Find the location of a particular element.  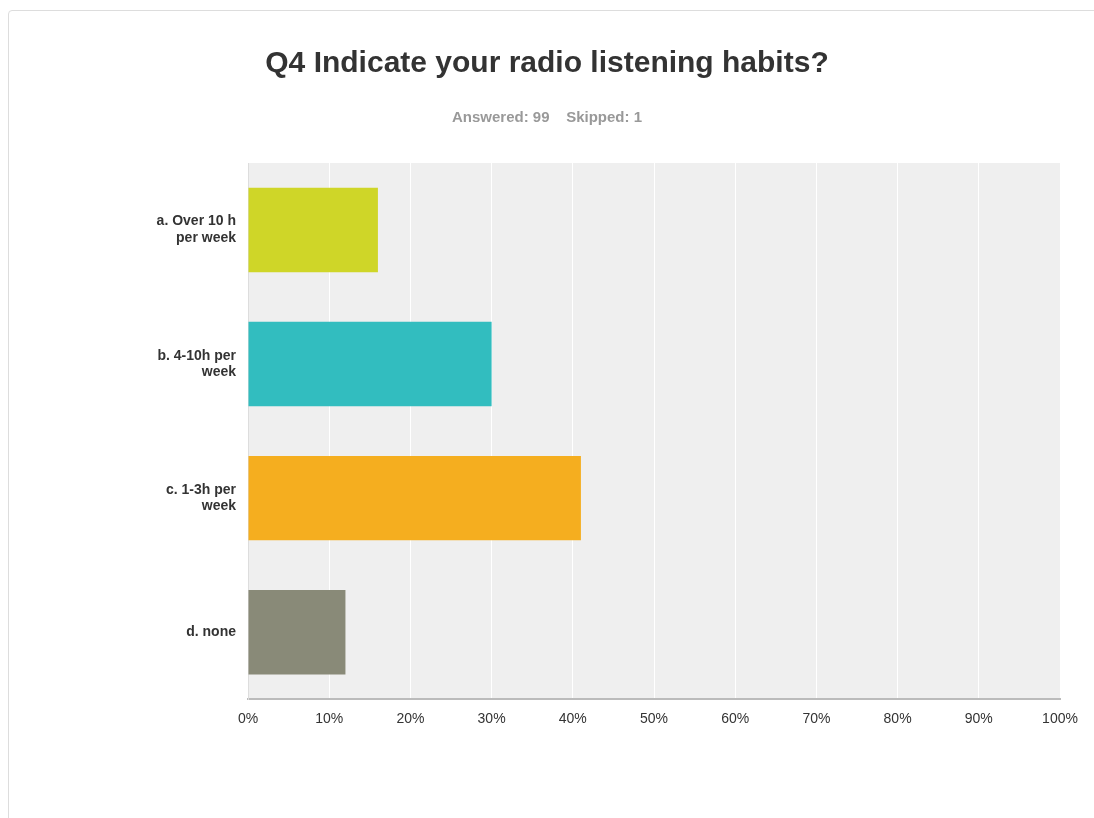

x-tick-label: 50% is located at coordinates (654, 718).